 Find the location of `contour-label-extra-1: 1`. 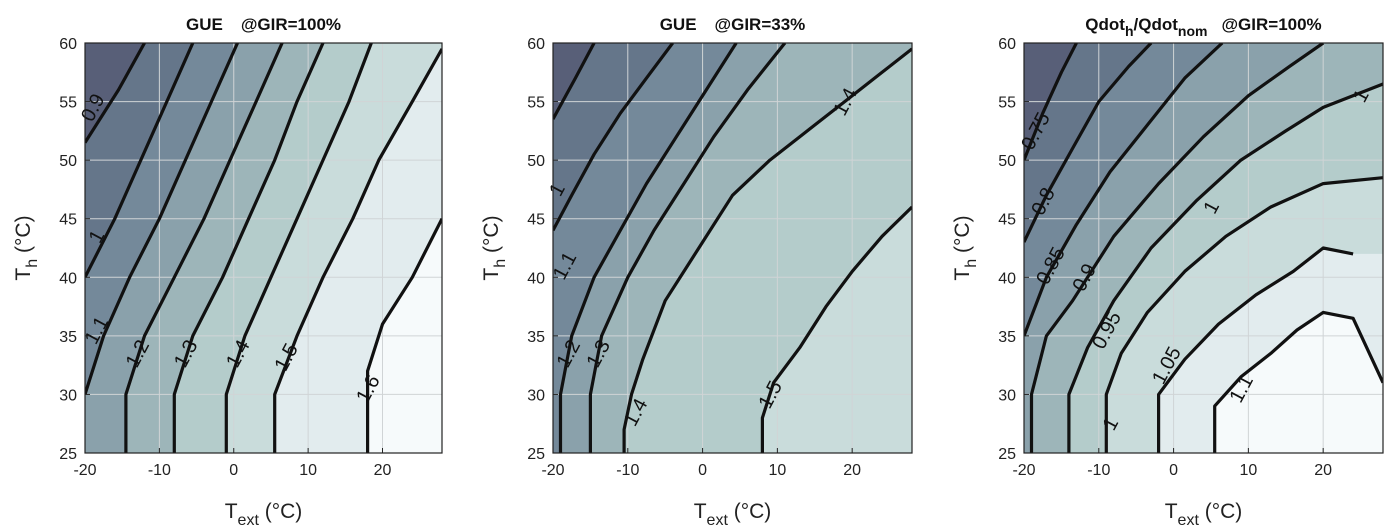

contour-label-extra-1: 1 is located at coordinates (1361, 96).